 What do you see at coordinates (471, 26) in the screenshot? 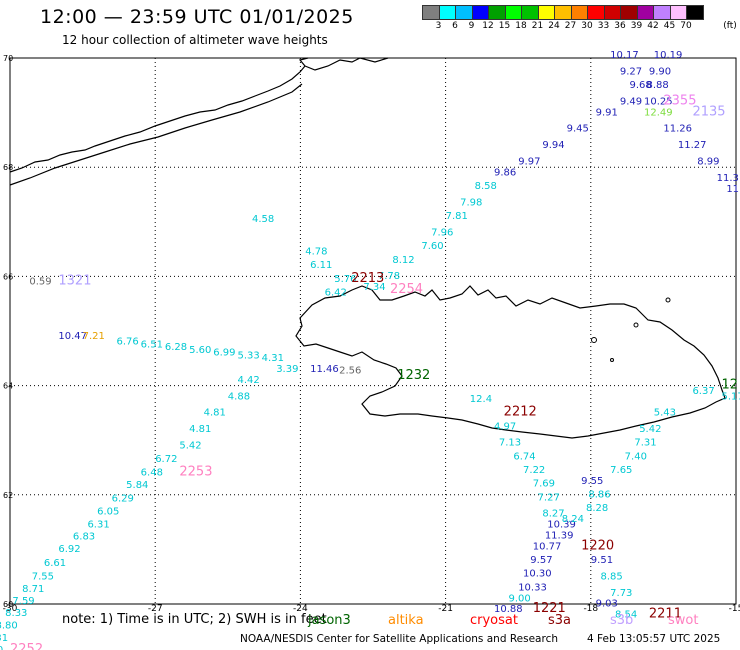
I see `colorbar-tick-label: 9` at bounding box center [471, 26].